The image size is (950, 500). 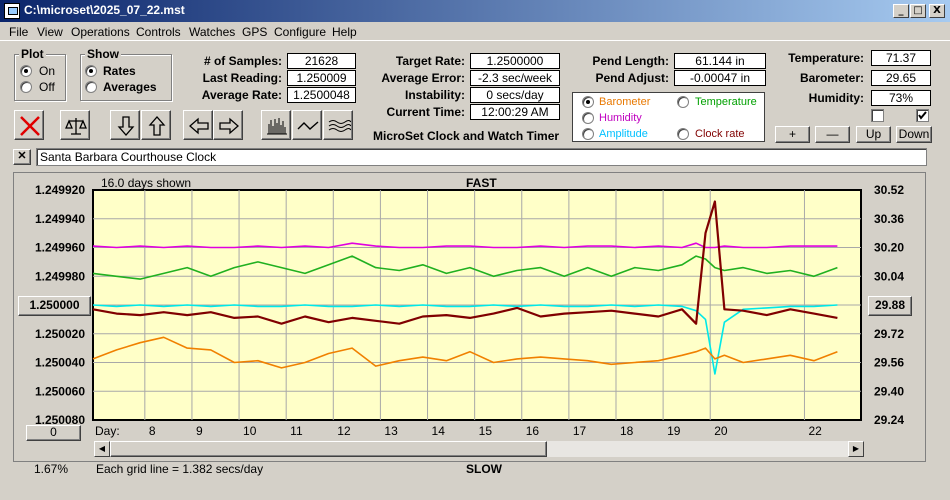 What do you see at coordinates (75, 125) in the screenshot?
I see `calibrate-button` at bounding box center [75, 125].